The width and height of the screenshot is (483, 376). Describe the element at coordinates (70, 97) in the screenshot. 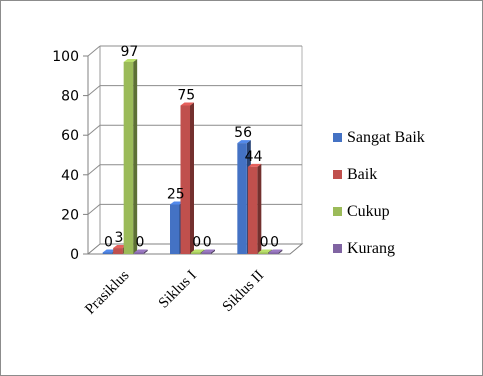

I see `y-tick-label: 80` at that location.